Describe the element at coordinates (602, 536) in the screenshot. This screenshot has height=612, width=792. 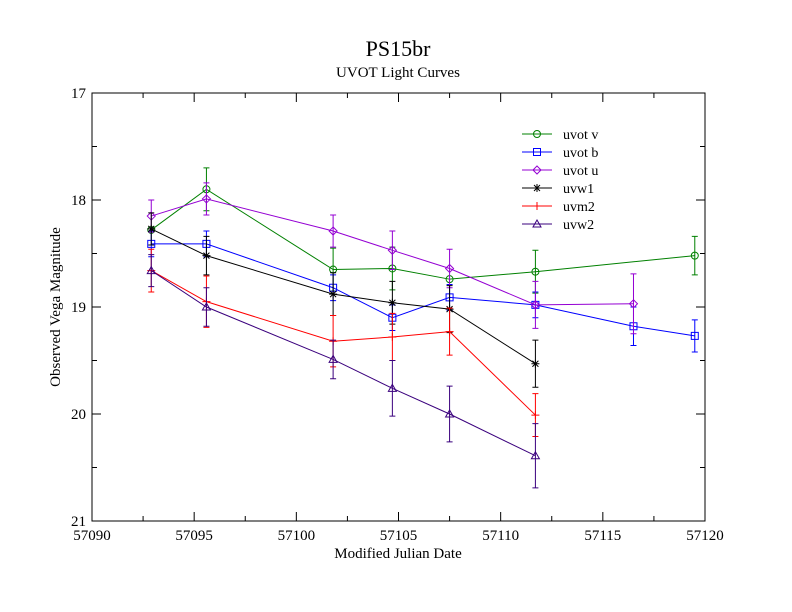
I see `x-tick-label: 57115` at that location.